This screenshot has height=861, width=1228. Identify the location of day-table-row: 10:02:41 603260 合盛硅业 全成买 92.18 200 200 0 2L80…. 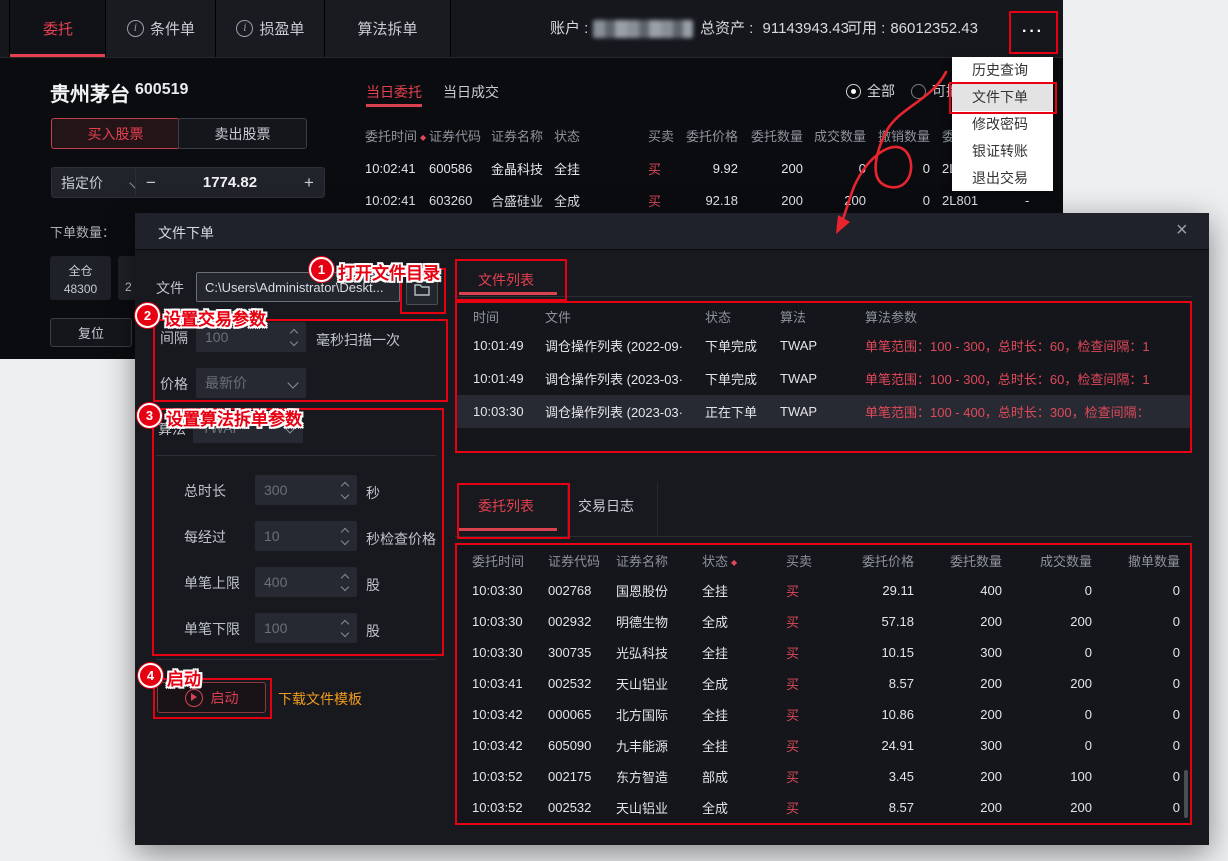
(697, 200).